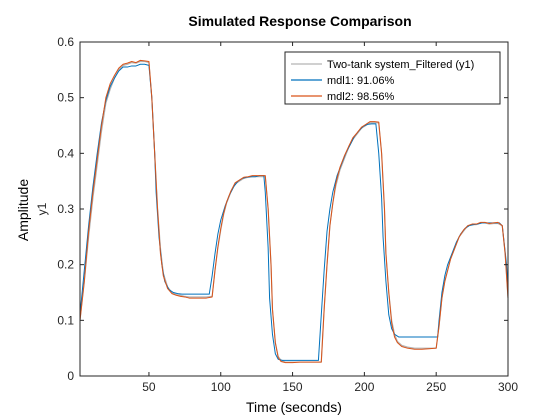 The width and height of the screenshot is (560, 420). Describe the element at coordinates (65, 42) in the screenshot. I see `y-tick-label: 0.6` at that location.